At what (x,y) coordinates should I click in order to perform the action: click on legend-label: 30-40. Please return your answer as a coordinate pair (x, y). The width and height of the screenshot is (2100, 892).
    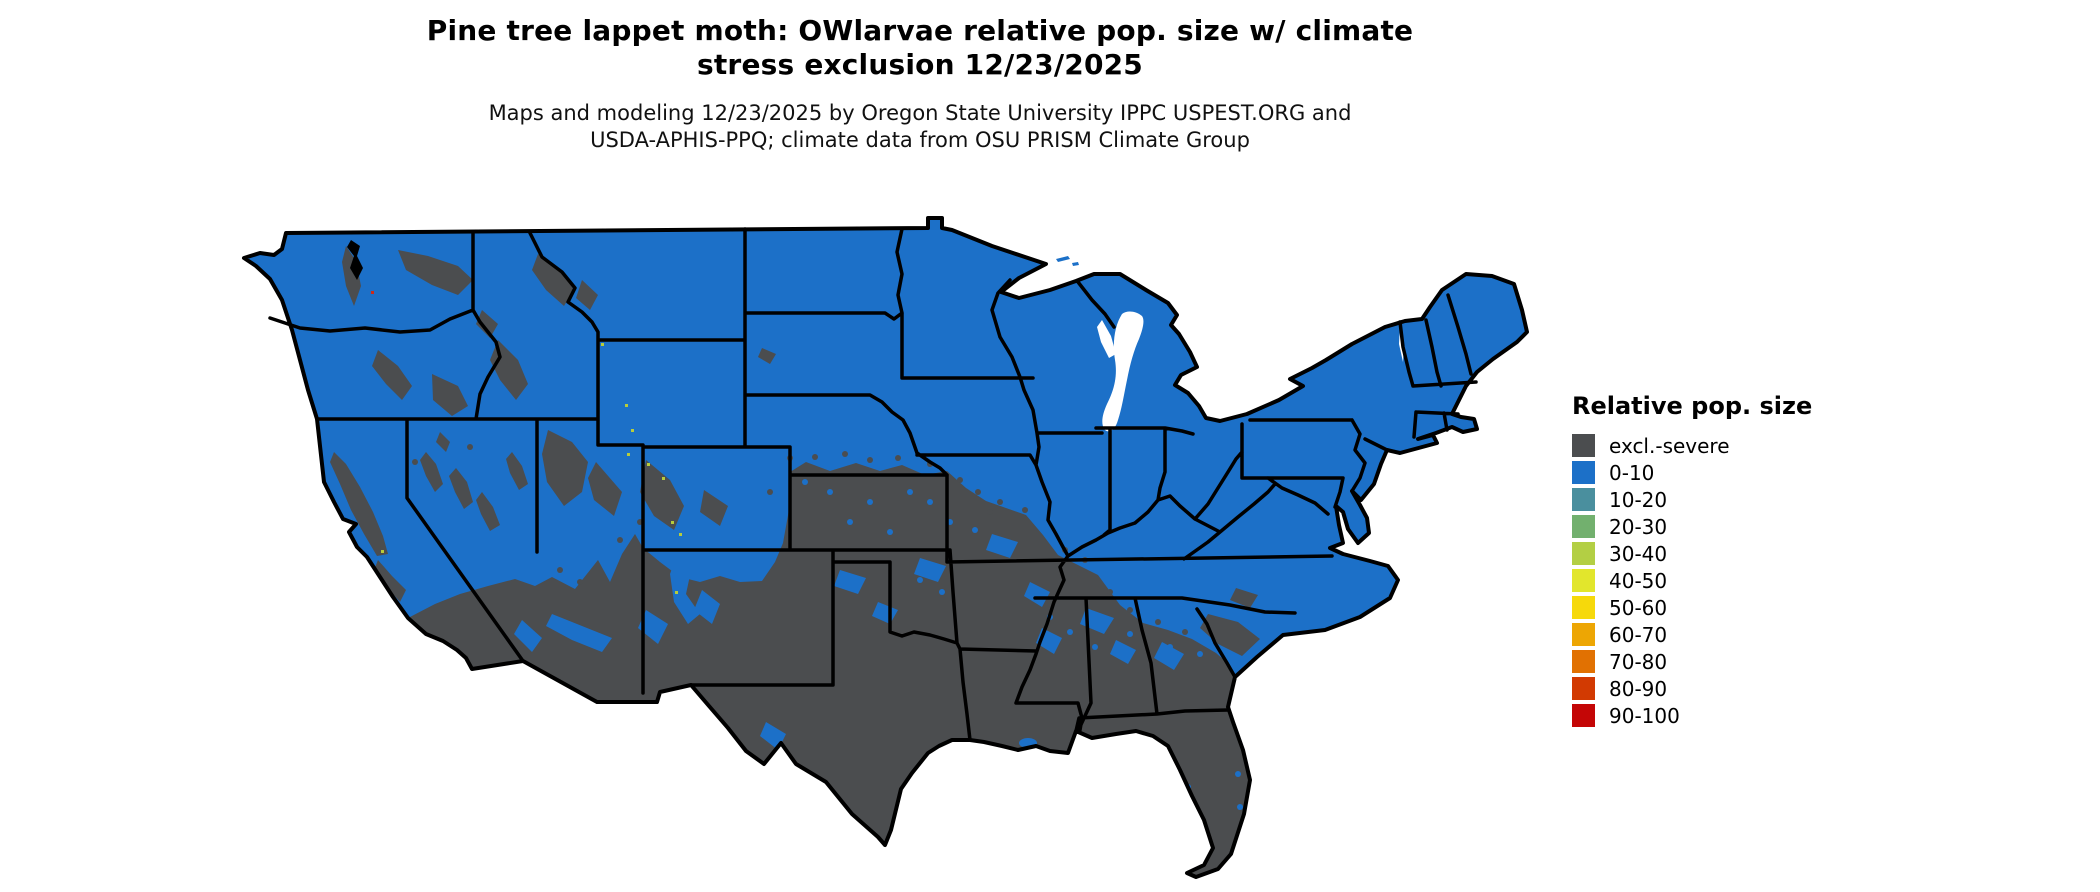
    Looking at the image, I should click on (1638, 553).